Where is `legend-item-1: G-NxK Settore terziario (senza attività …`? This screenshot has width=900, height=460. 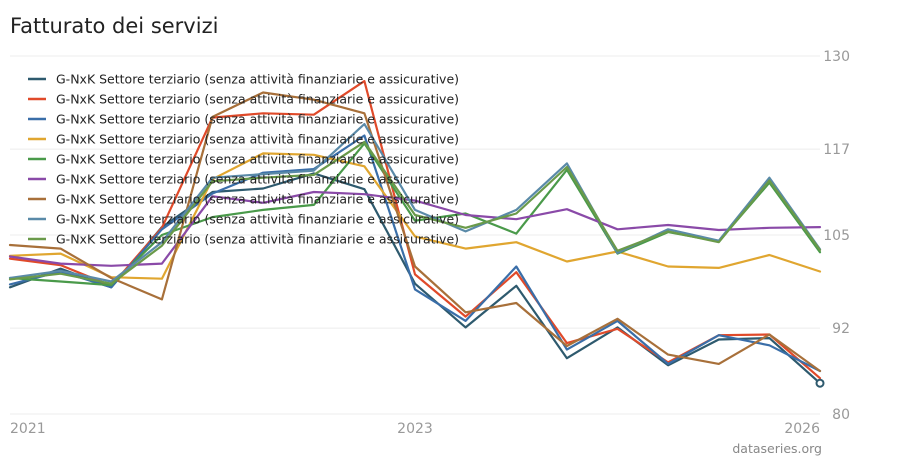 legend-item-1: G-NxK Settore terziario (senza attività … is located at coordinates (243, 79).